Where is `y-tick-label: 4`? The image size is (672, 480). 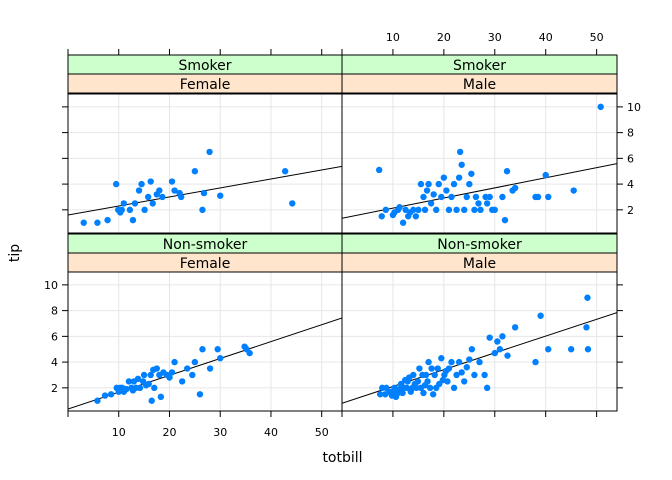
y-tick-label: 4 is located at coordinates (54, 362).